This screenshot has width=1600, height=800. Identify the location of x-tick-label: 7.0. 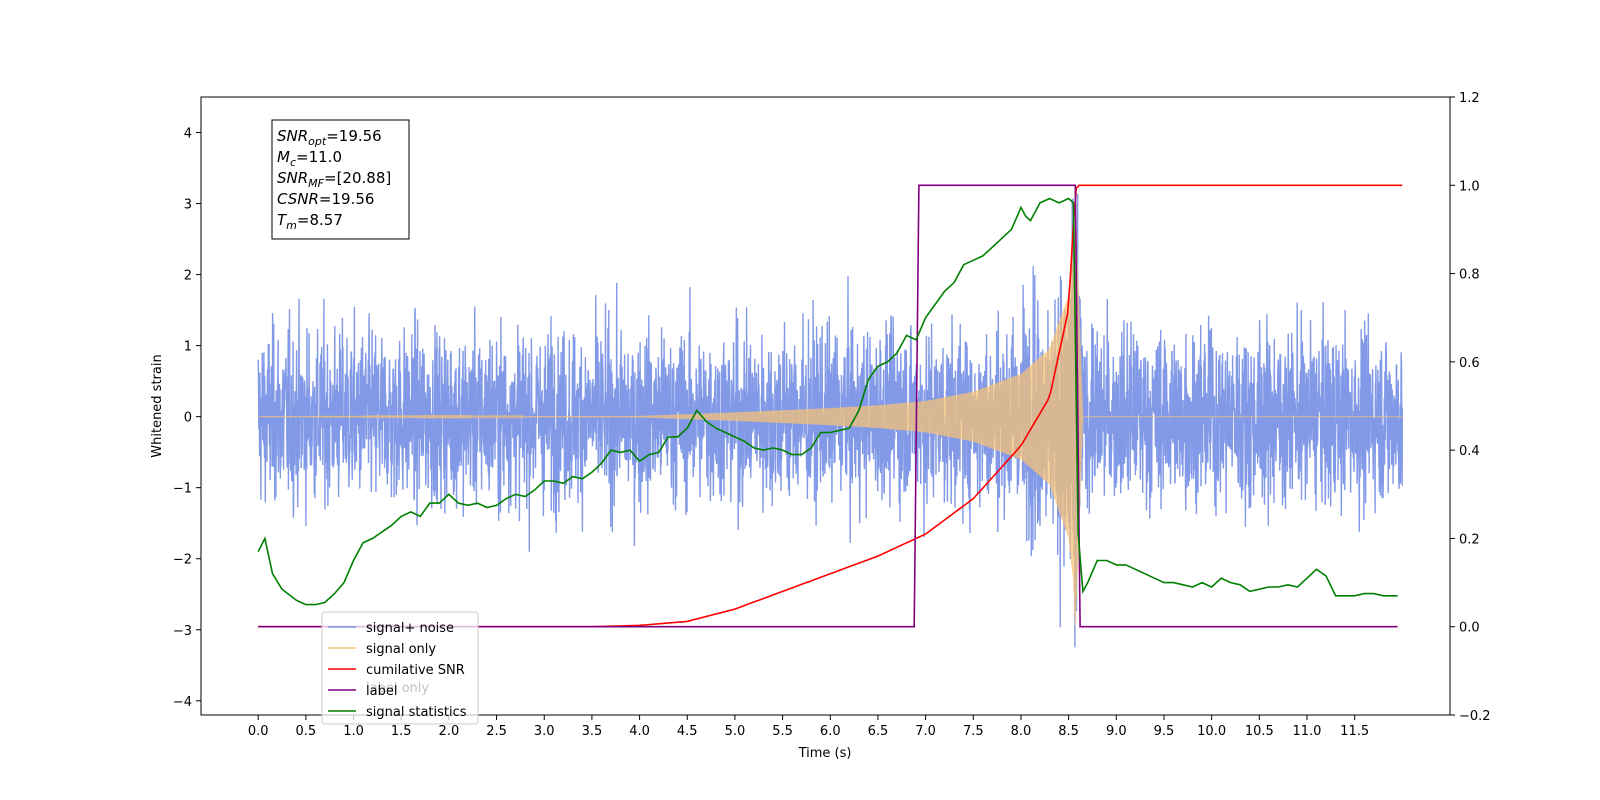
(925, 731).